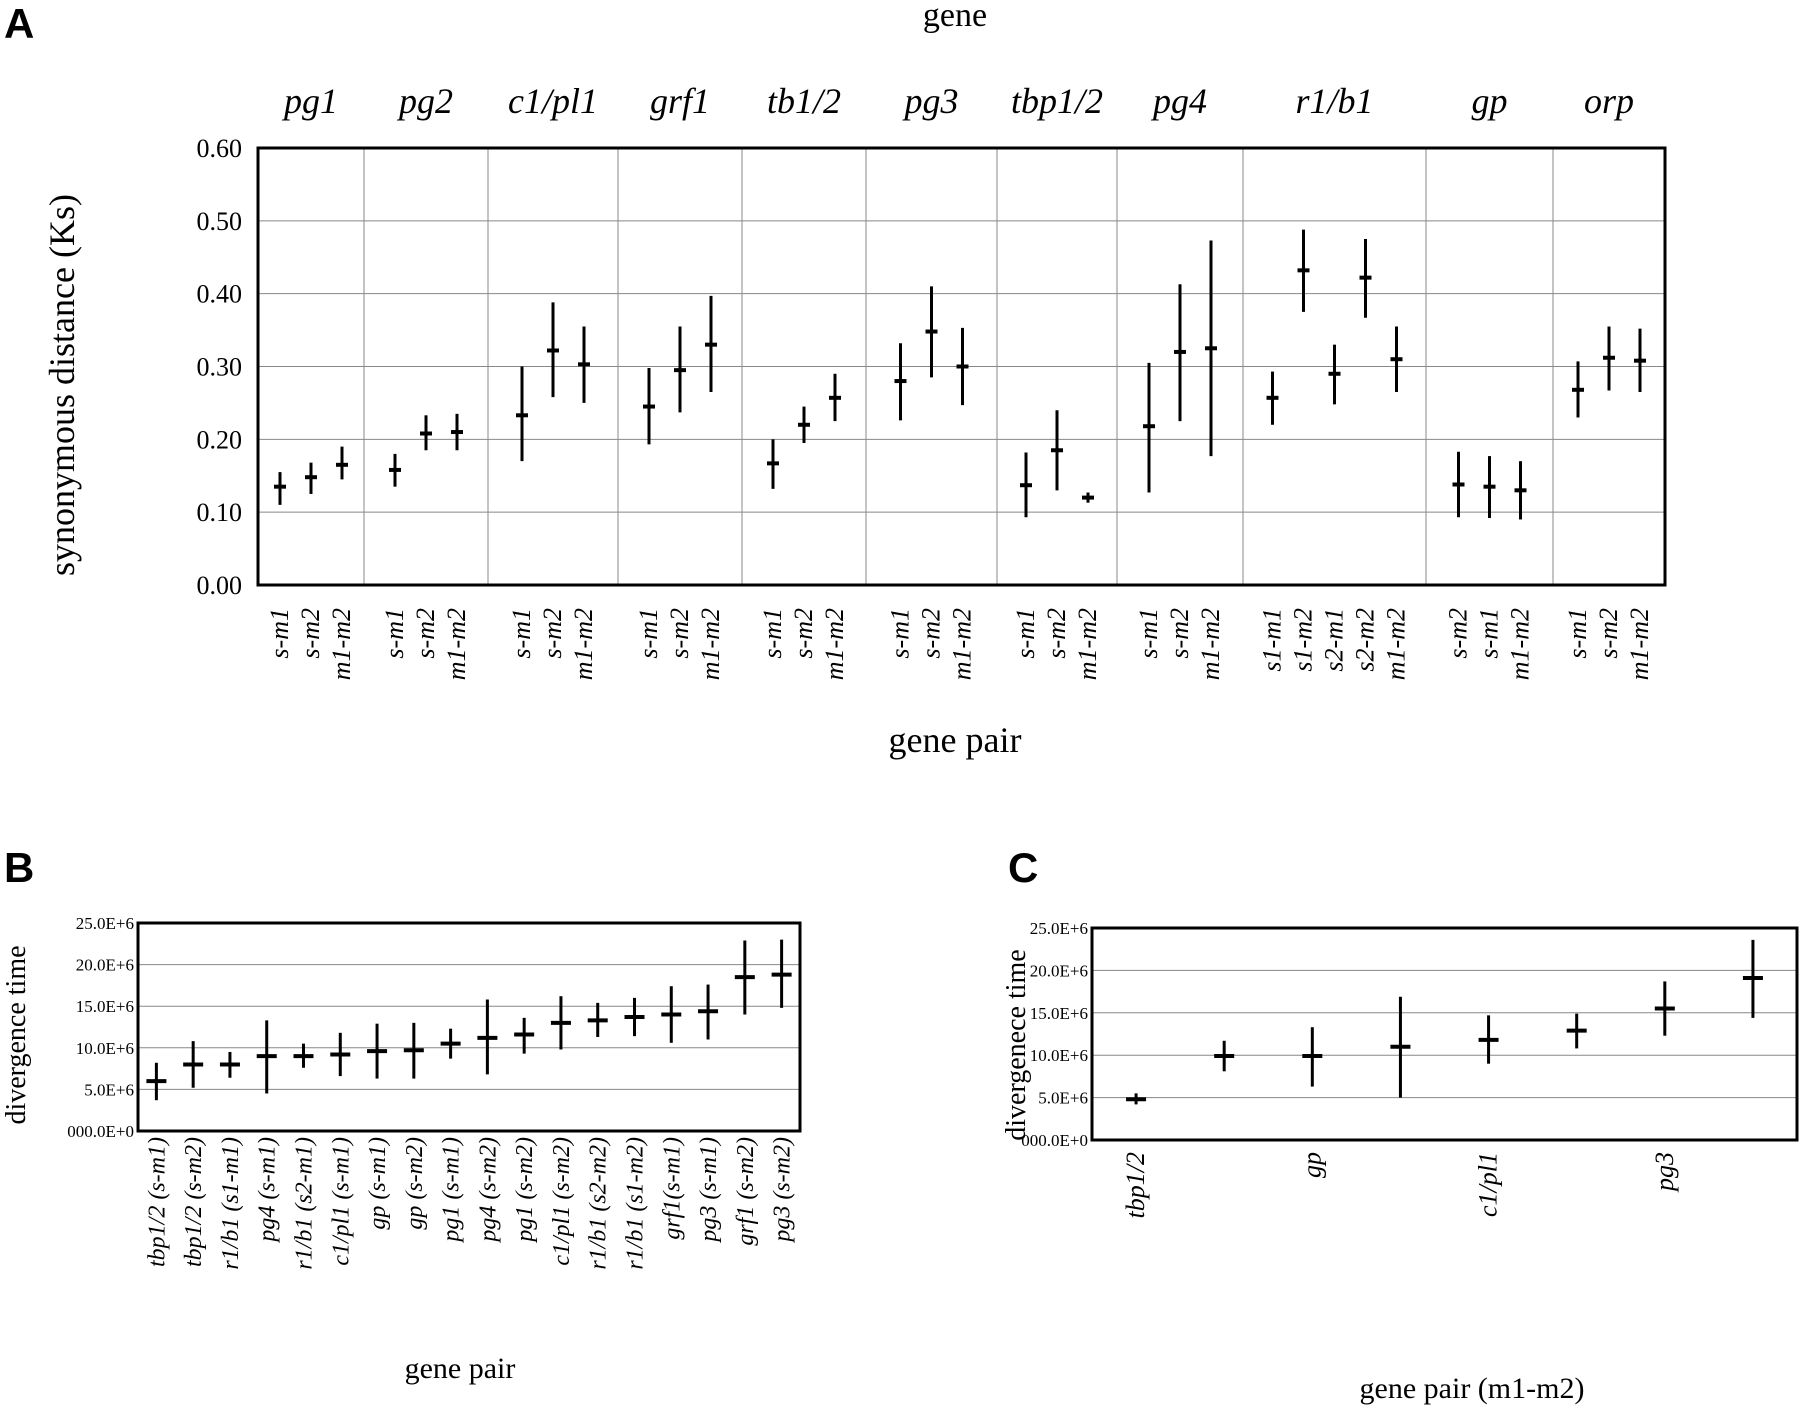  What do you see at coordinates (305, 1203) in the screenshot?
I see `category-label: r1/b1 (s2-m1)` at bounding box center [305, 1203].